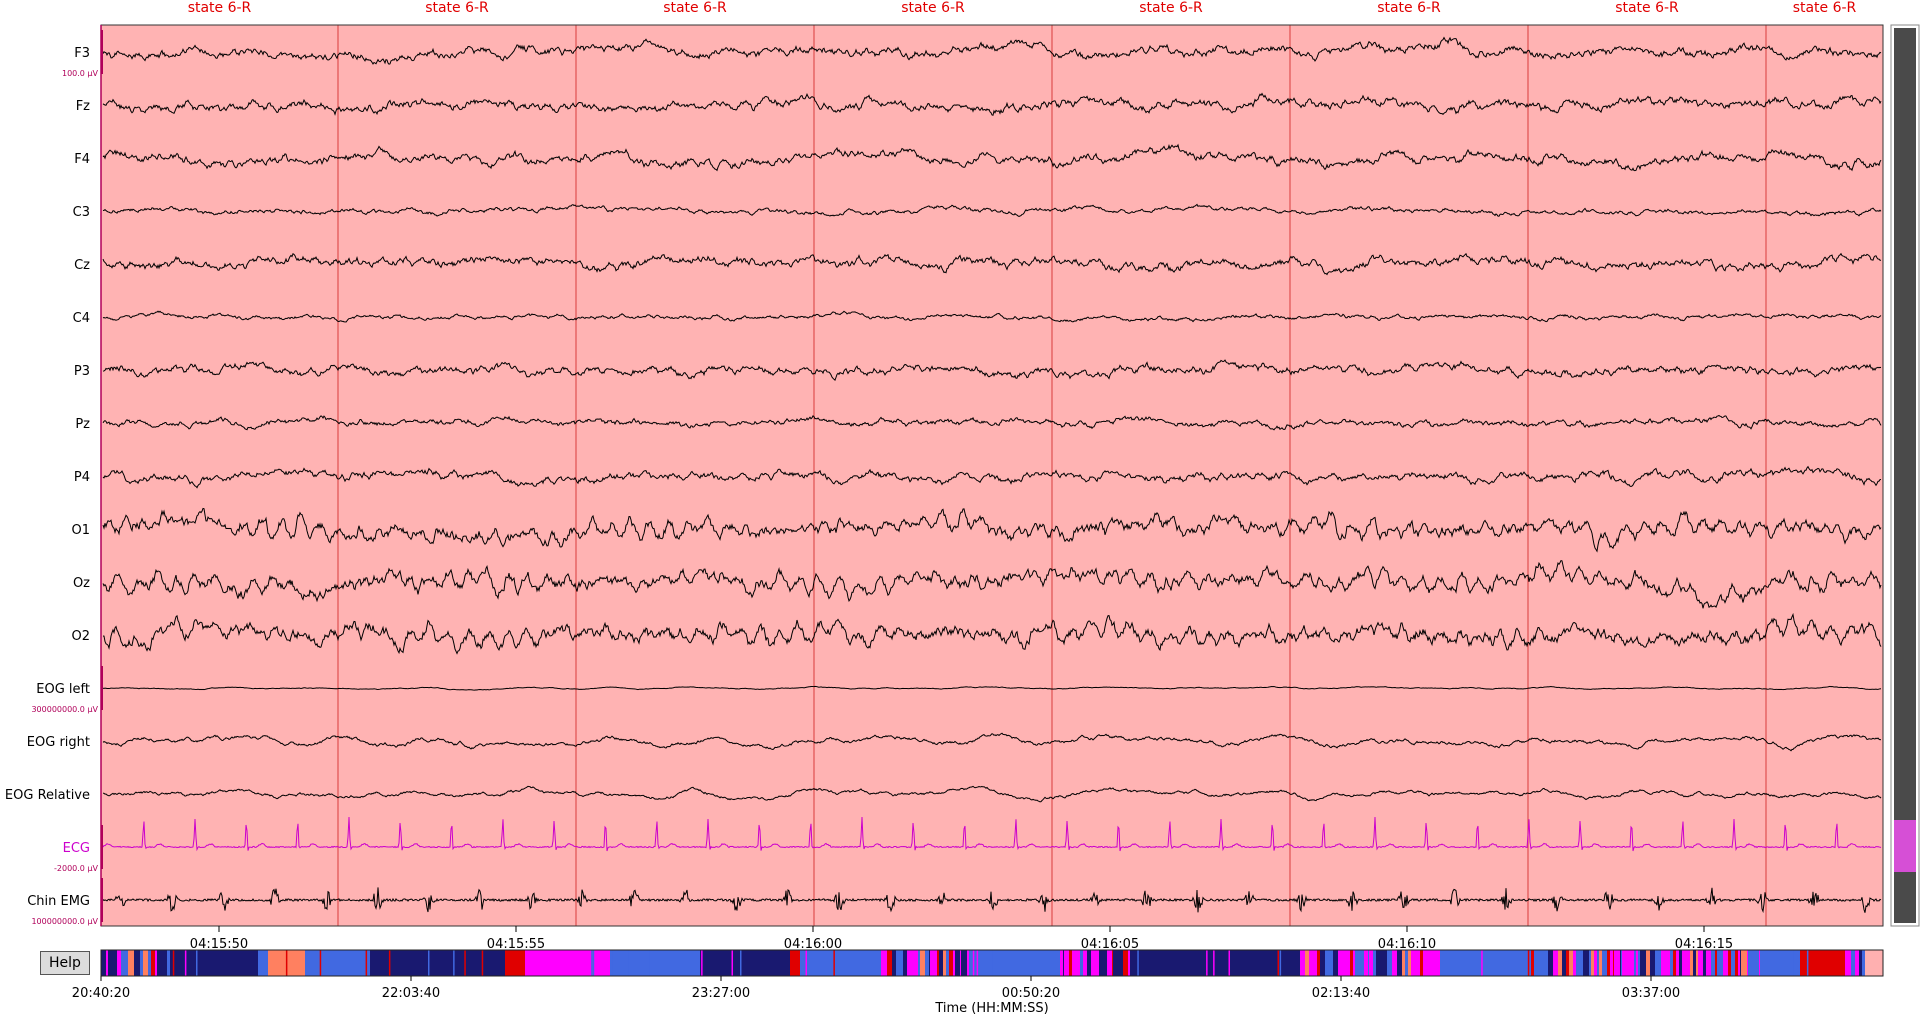  Describe the element at coordinates (1905, 846) in the screenshot. I see `scrollbar-thumb` at that location.